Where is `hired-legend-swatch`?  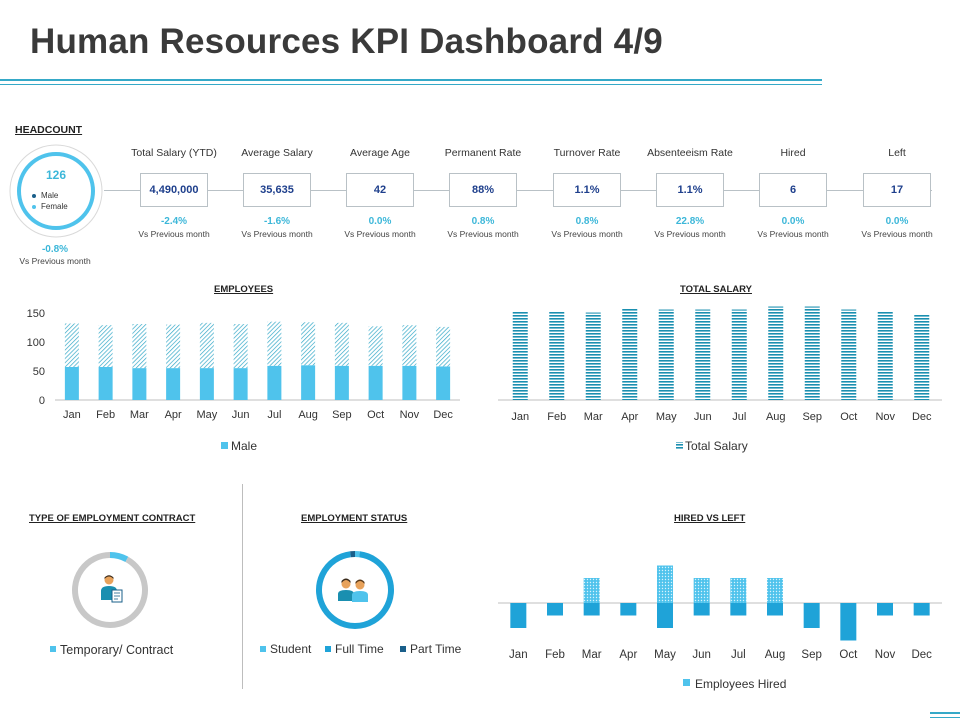 hired-legend-swatch is located at coordinates (686, 682).